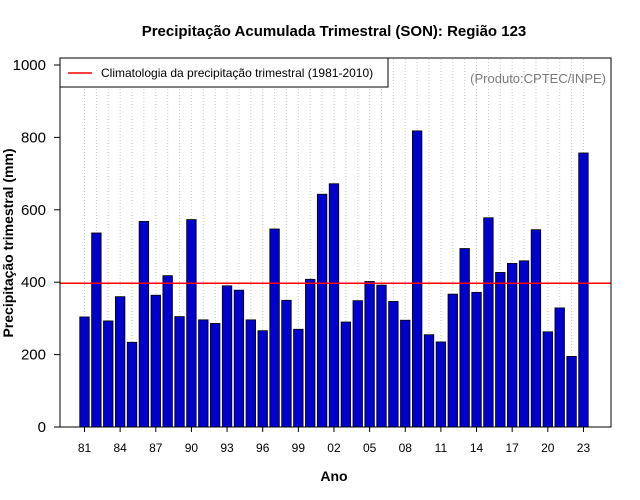 The image size is (640, 500). Describe the element at coordinates (33, 137) in the screenshot. I see `y-tick-label: 800` at that location.